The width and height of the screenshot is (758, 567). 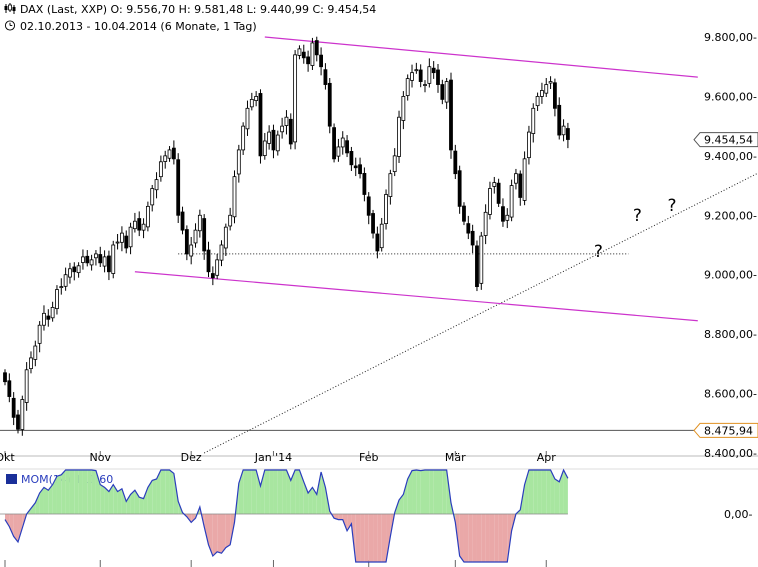 What do you see at coordinates (273, 457) in the screenshot?
I see `x-tick-label: Jan '14` at bounding box center [273, 457].